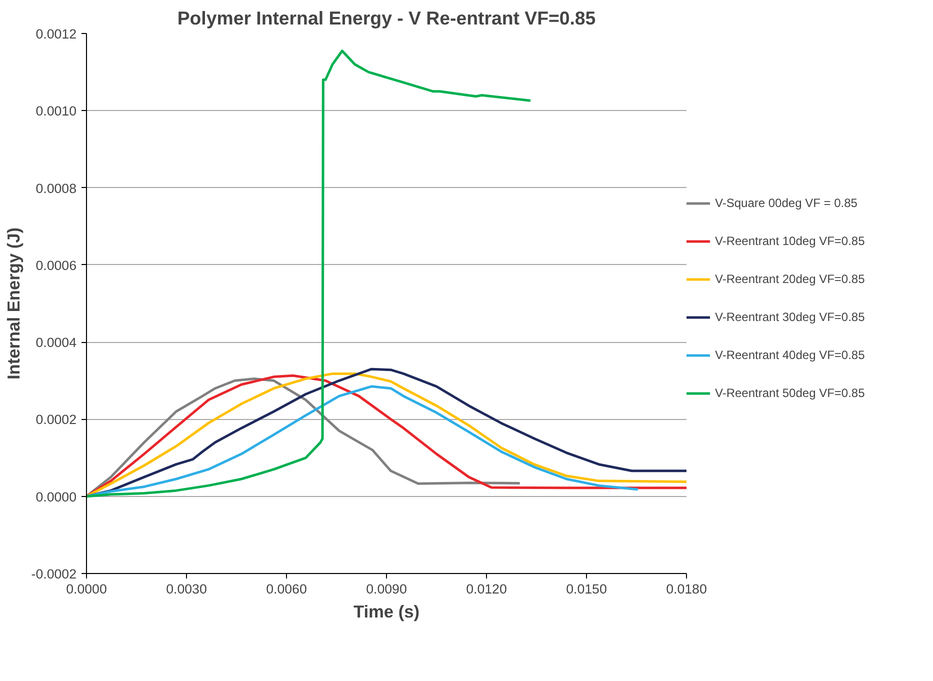  Describe the element at coordinates (56, 496) in the screenshot. I see `y-tick-label: 0.0000` at that location.